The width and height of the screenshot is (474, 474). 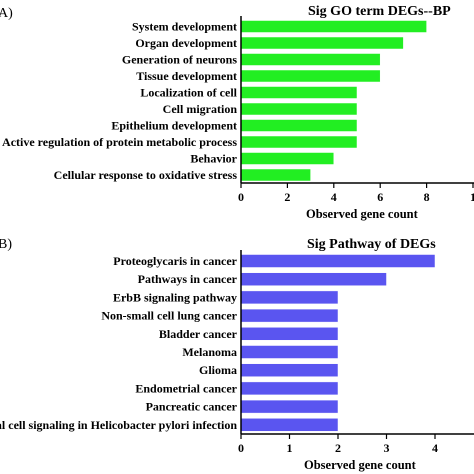 I want to click on category-label-a-4: Localization of cell, so click(x=188, y=93).